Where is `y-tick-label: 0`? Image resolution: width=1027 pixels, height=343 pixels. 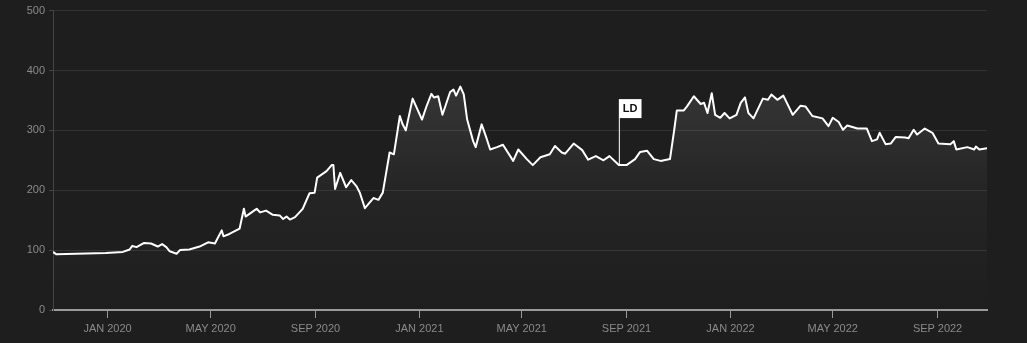
y-tick-label: 0 is located at coordinates (41, 309).